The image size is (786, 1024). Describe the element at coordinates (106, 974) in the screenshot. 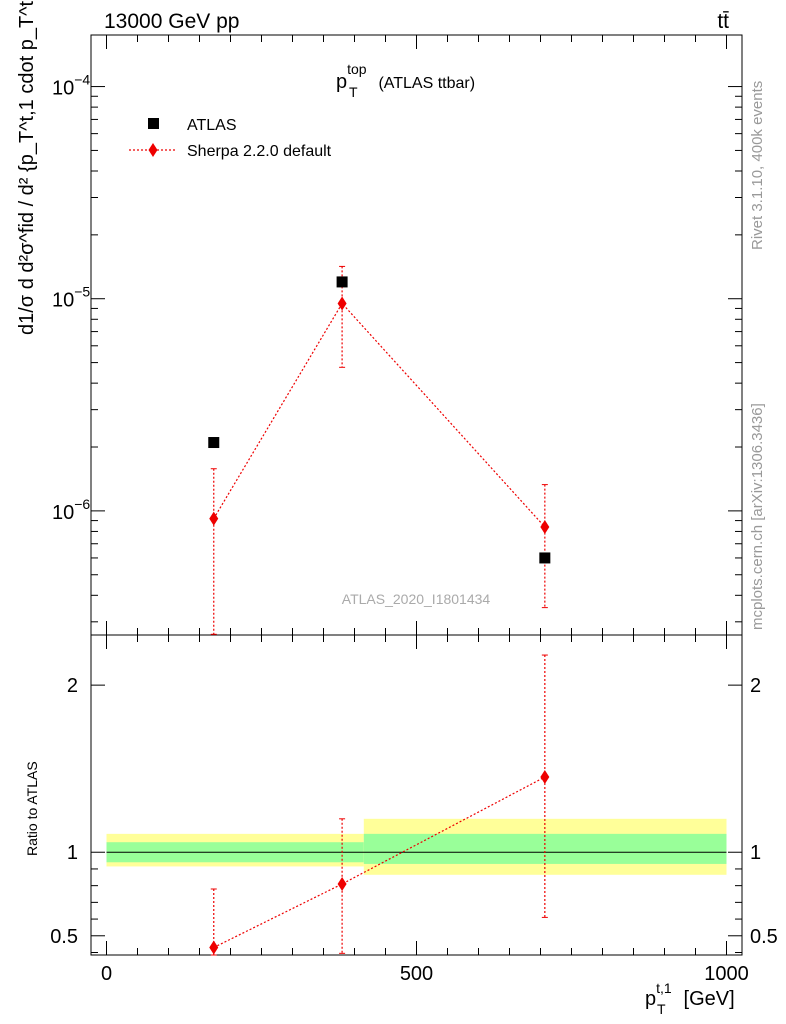

I see `x-tick-label-0: 0` at that location.